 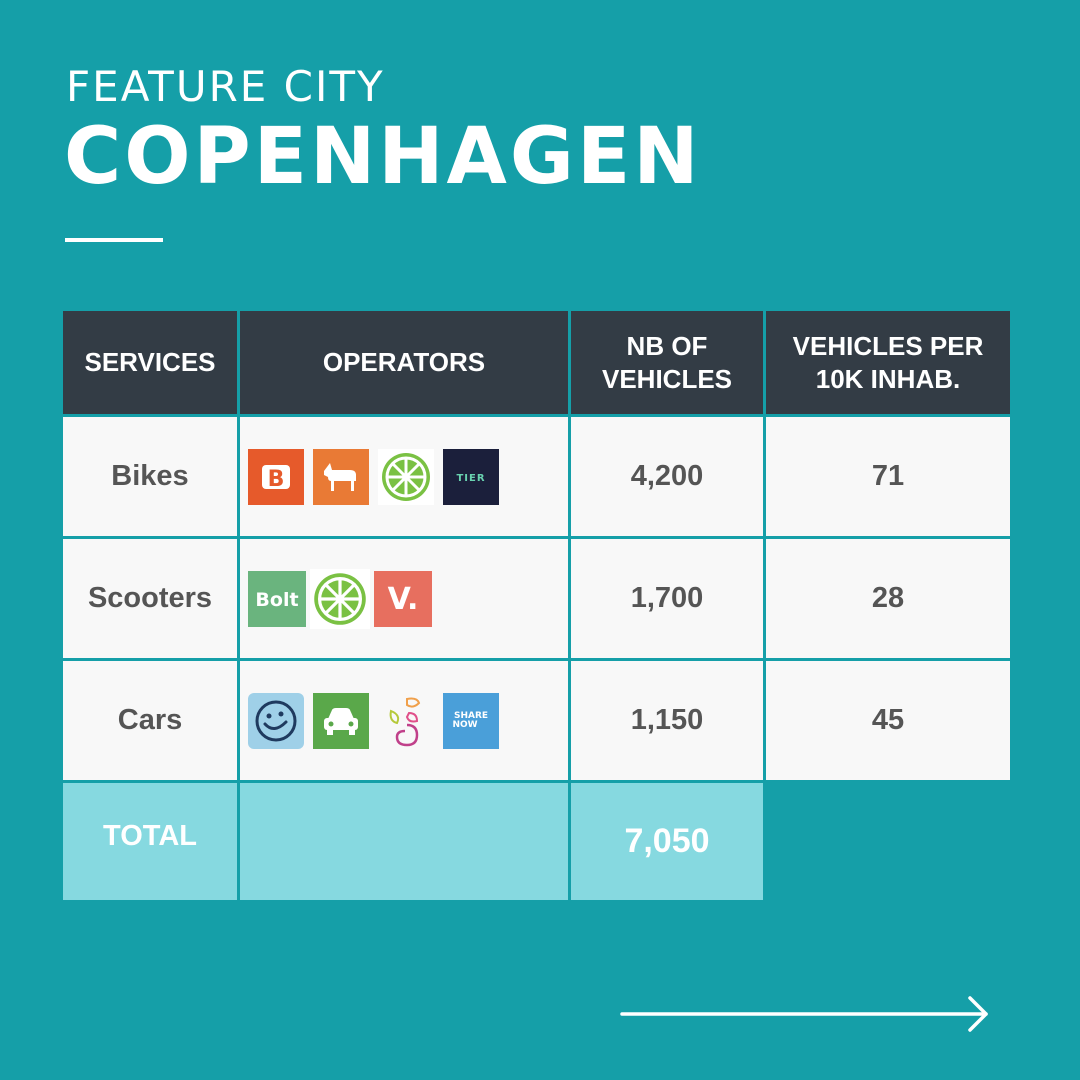 I want to click on operators-cell: Bolt, so click(x=405, y=600).